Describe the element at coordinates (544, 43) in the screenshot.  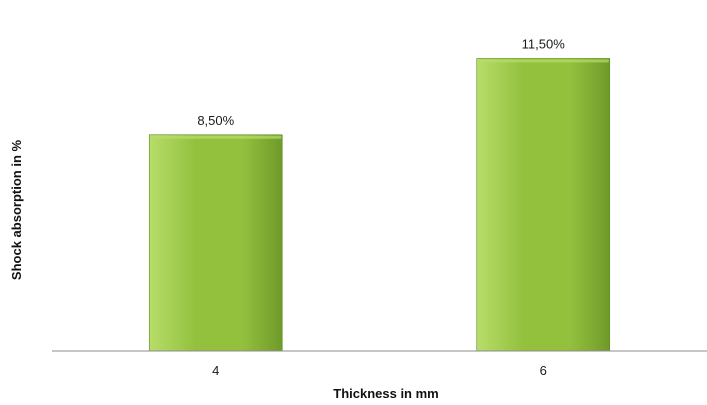
I see `data-label-6: 11,50%` at that location.